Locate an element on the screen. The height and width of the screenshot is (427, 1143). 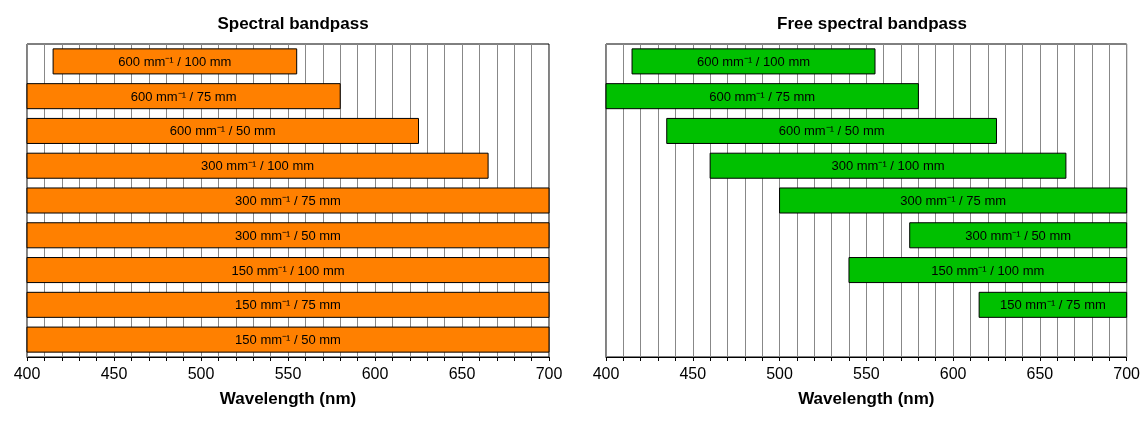
chart-title: Free spectral bandpass is located at coordinates (872, 23).